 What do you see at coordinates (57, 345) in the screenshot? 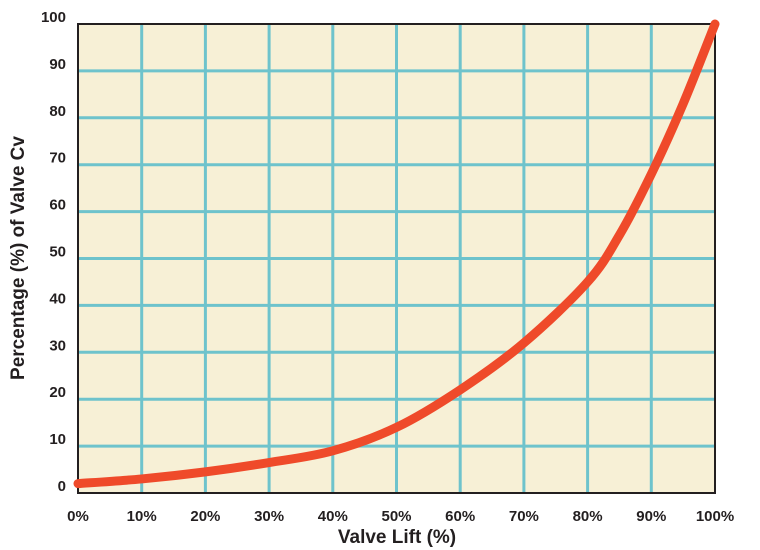
I see `y-tick-label: 30` at bounding box center [57, 345].